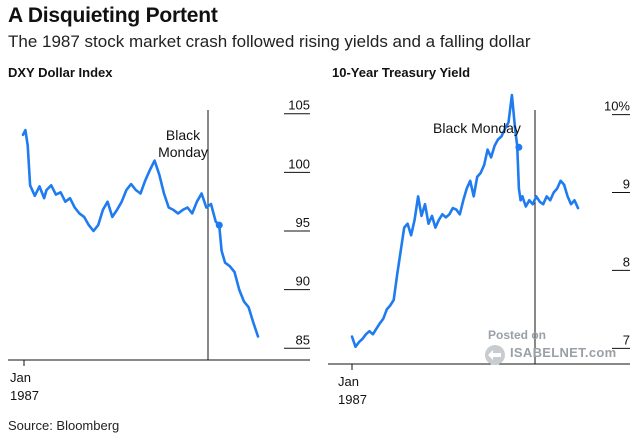  What do you see at coordinates (495, 355) in the screenshot?
I see `watermark-logo-icon` at bounding box center [495, 355].